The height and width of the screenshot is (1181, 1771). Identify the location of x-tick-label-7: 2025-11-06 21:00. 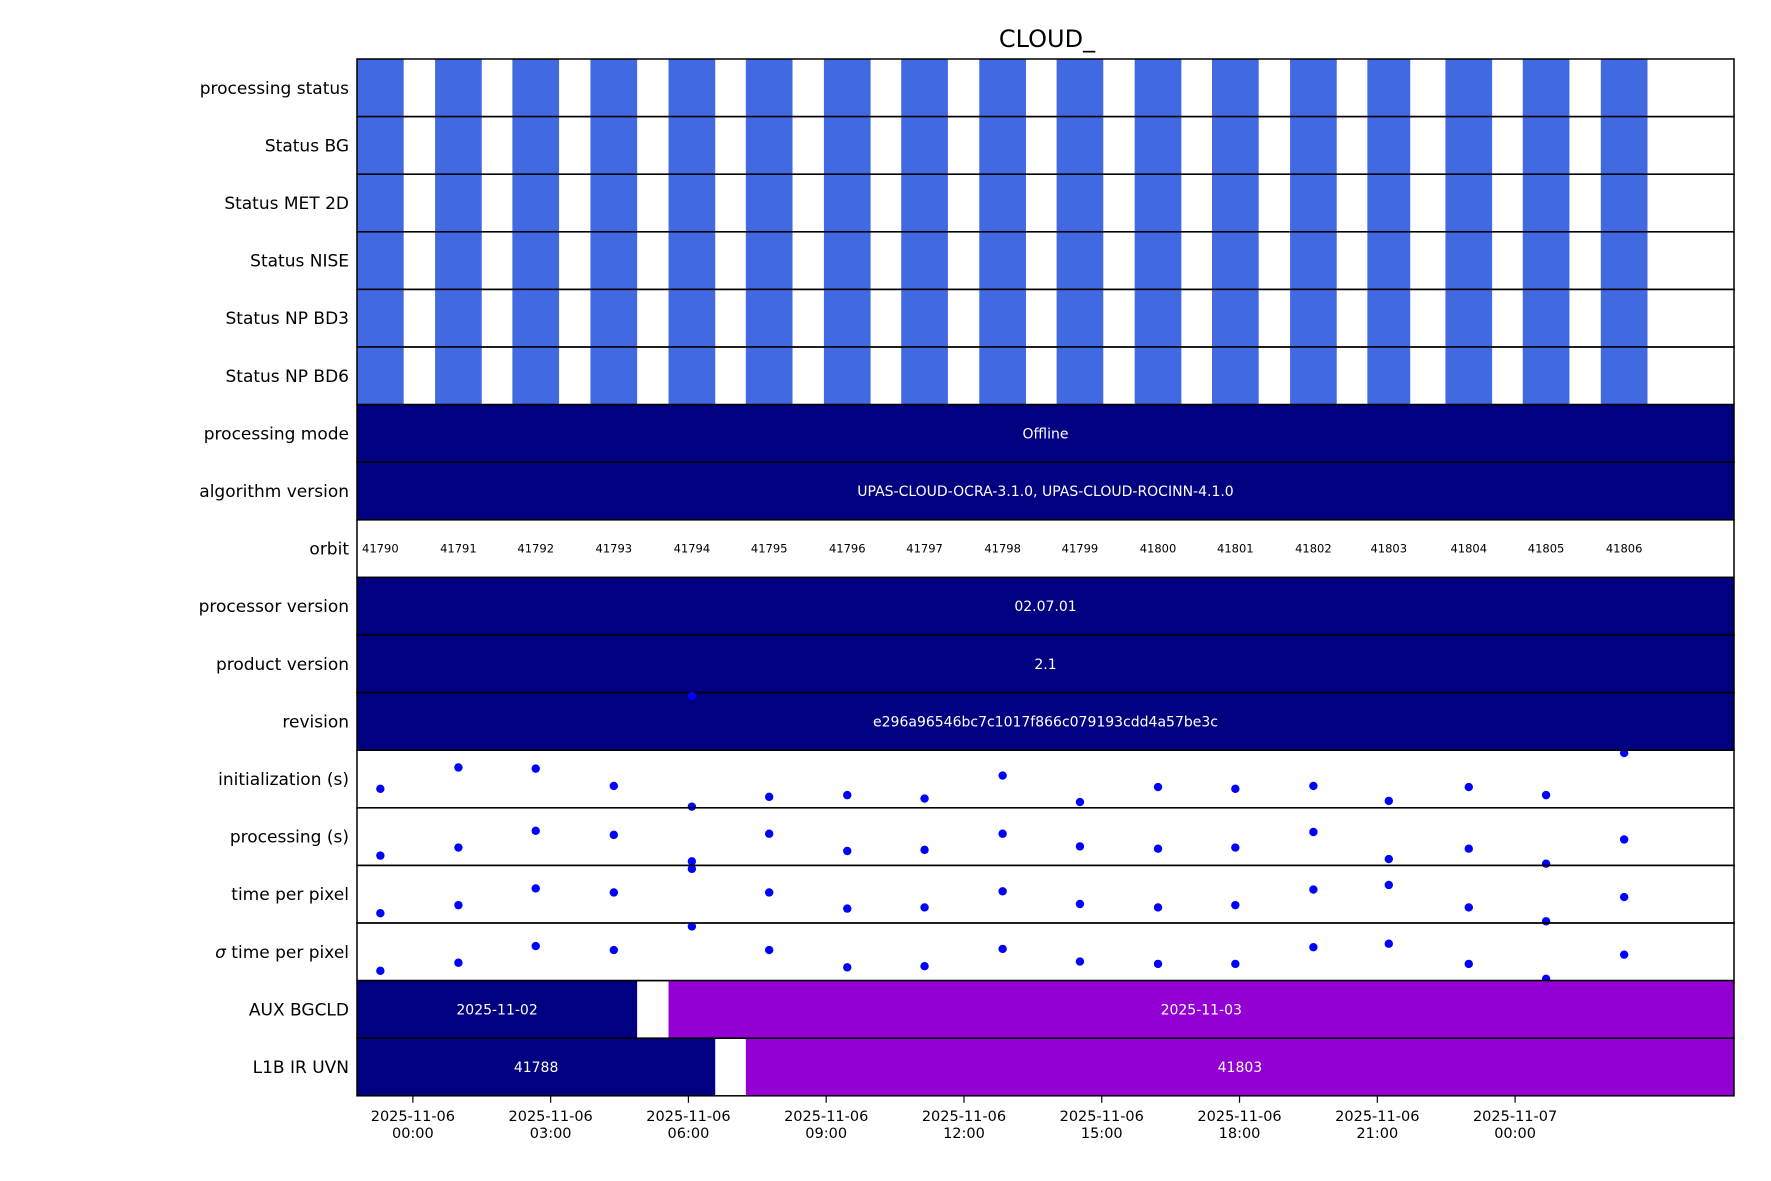
(1377, 1125).